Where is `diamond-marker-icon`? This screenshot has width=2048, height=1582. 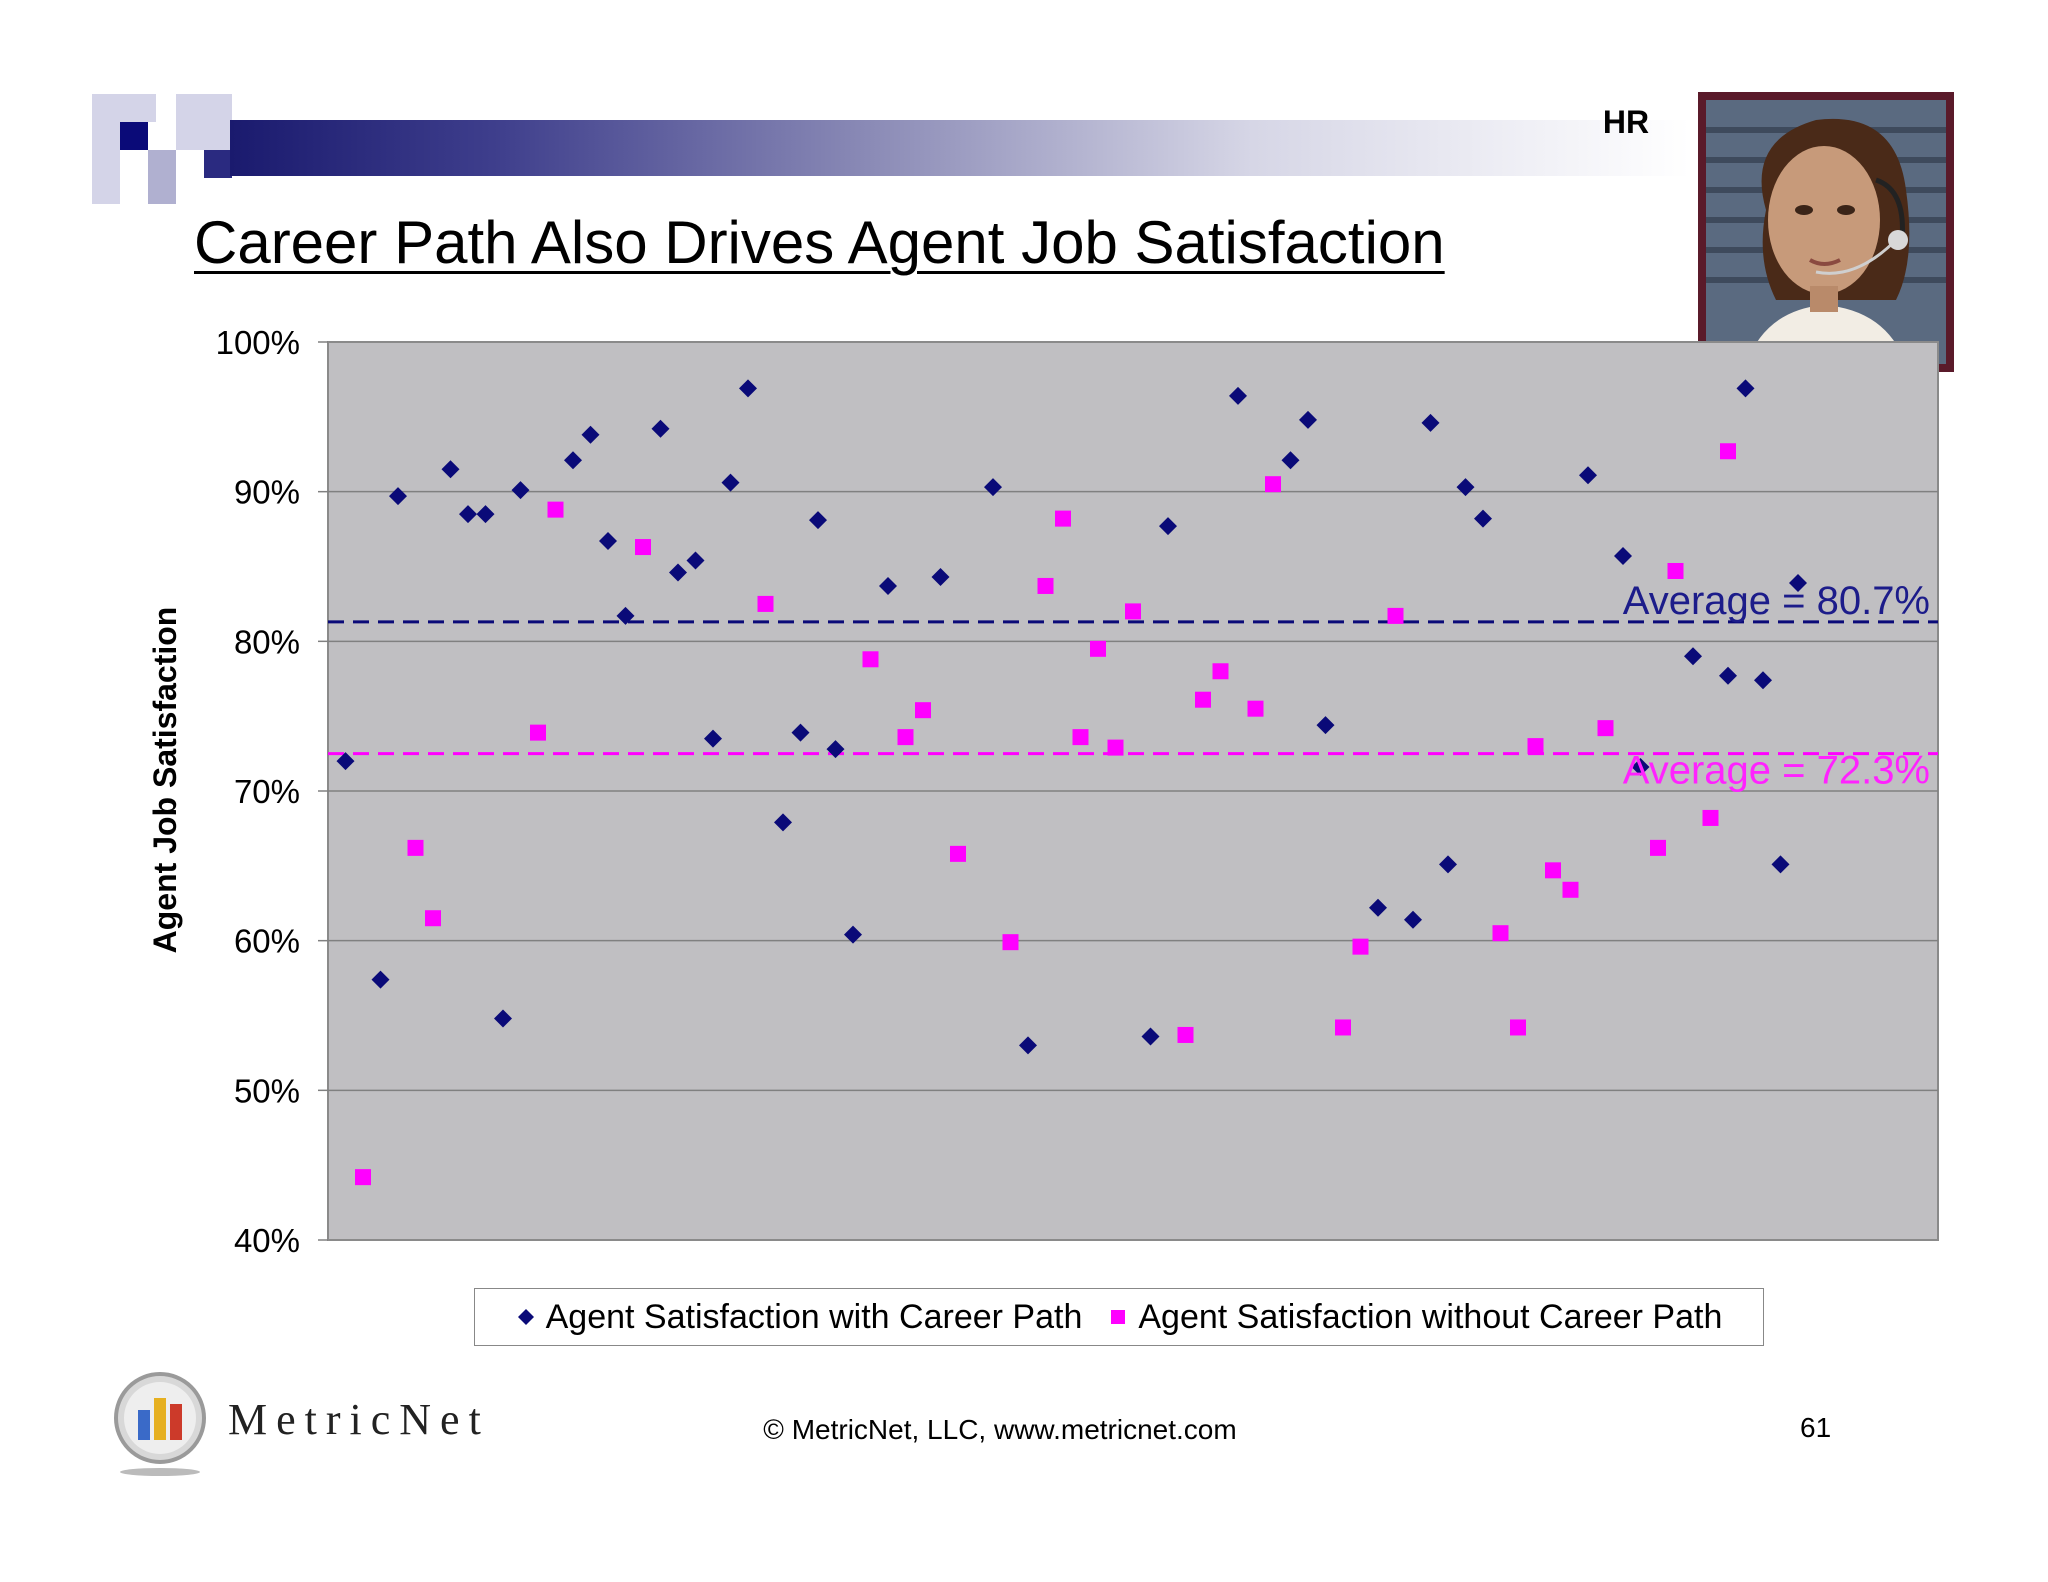
diamond-marker-icon is located at coordinates (525, 1317).